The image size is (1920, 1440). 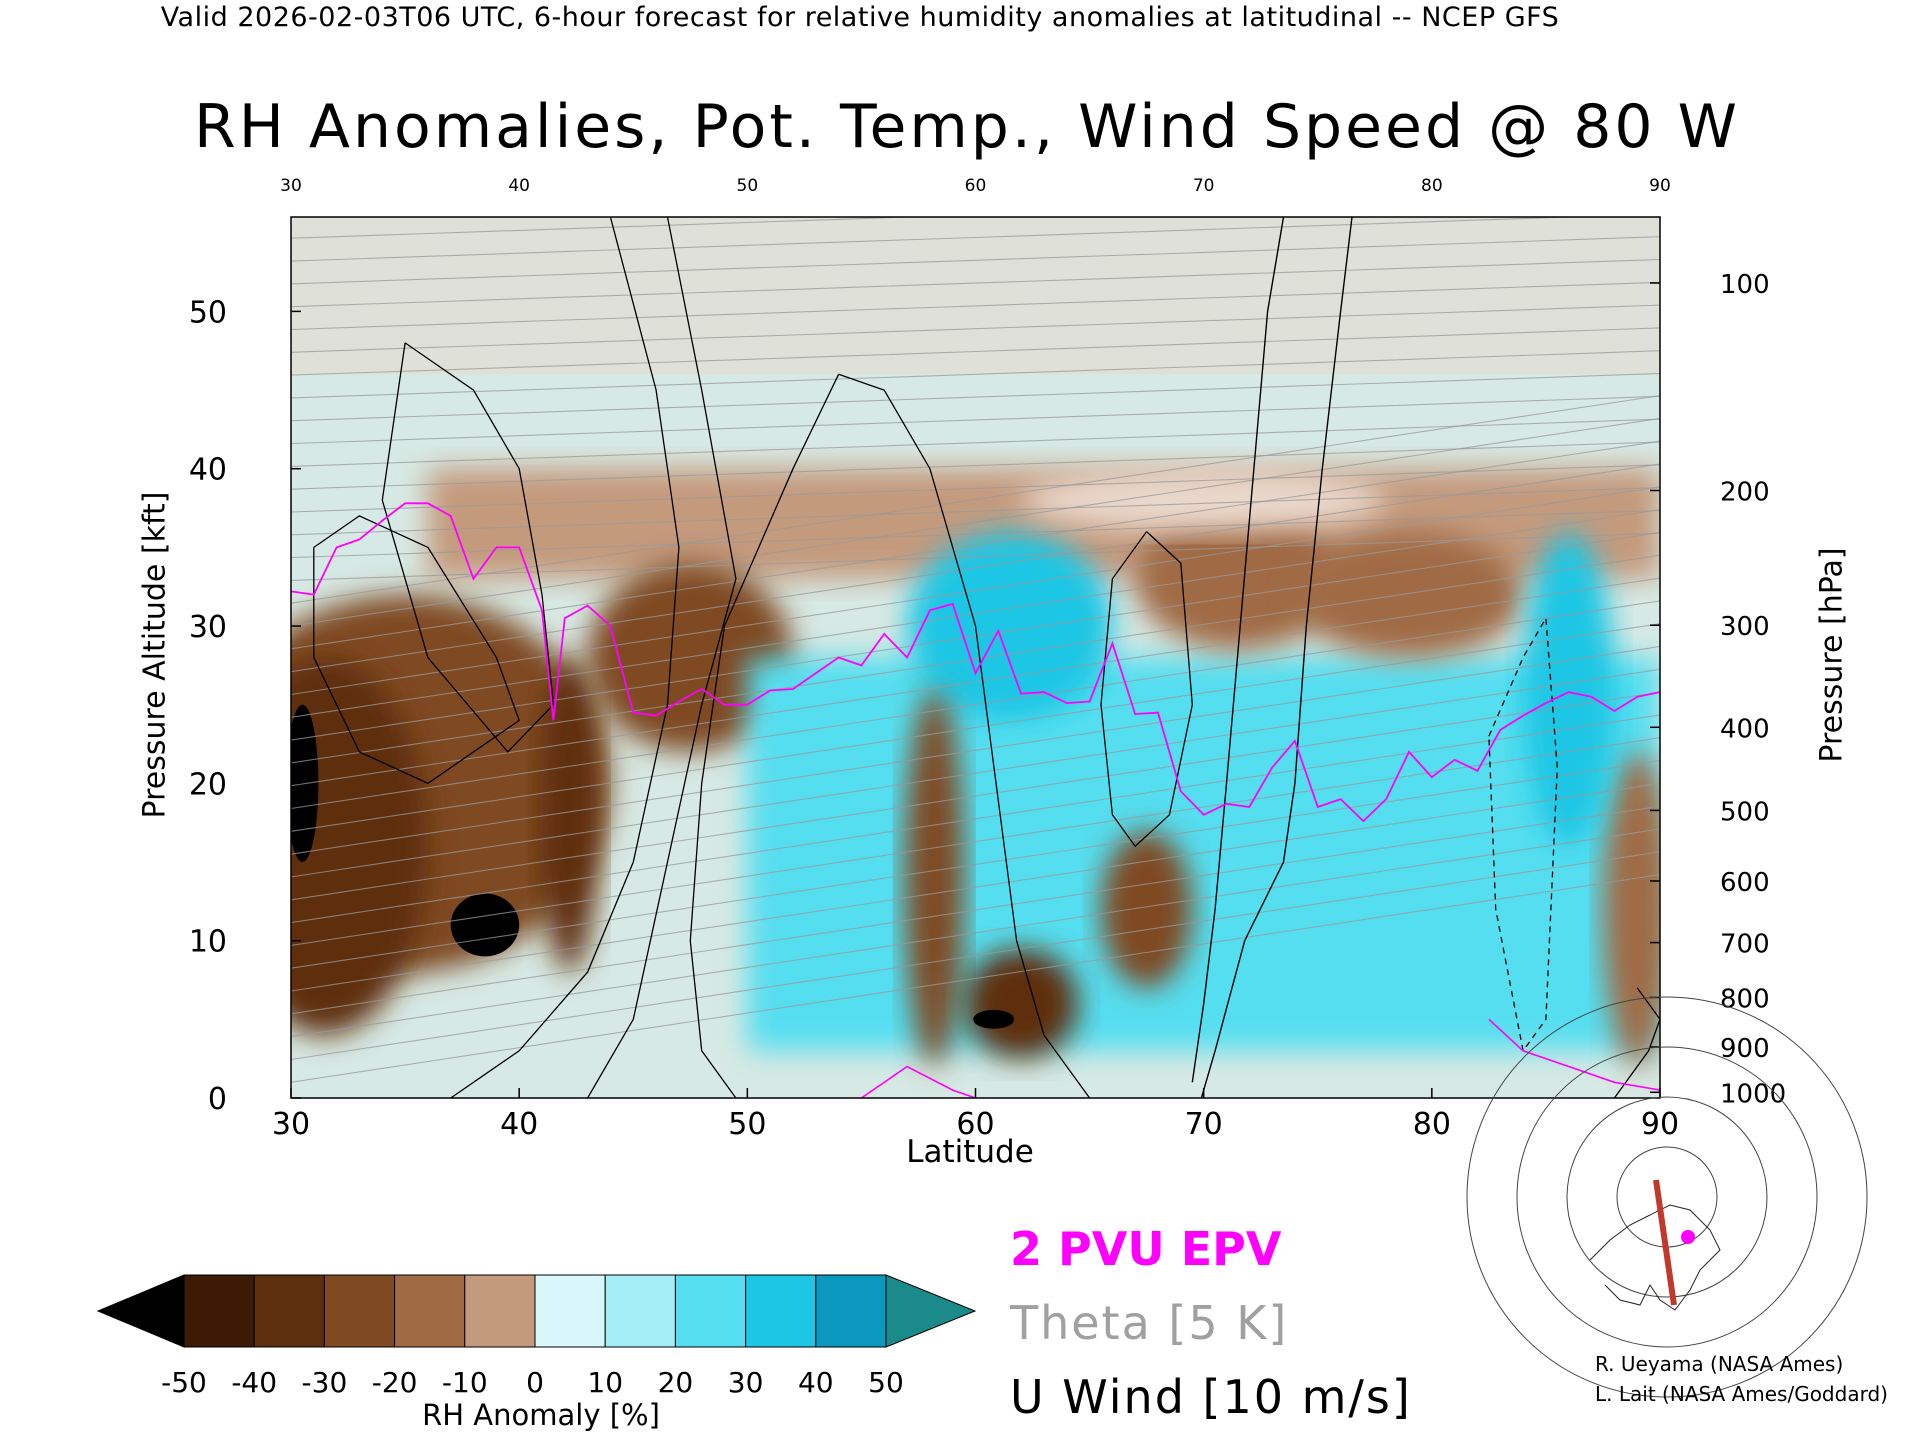 I want to click on x-tick-label: 70, so click(x=1204, y=1124).